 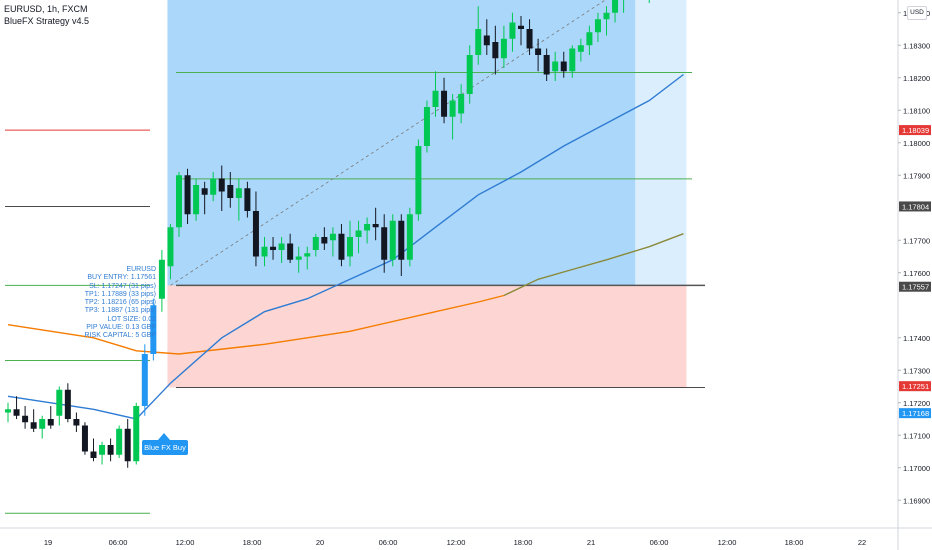 I want to click on y-tick-label: 1.18200, so click(x=916, y=78).